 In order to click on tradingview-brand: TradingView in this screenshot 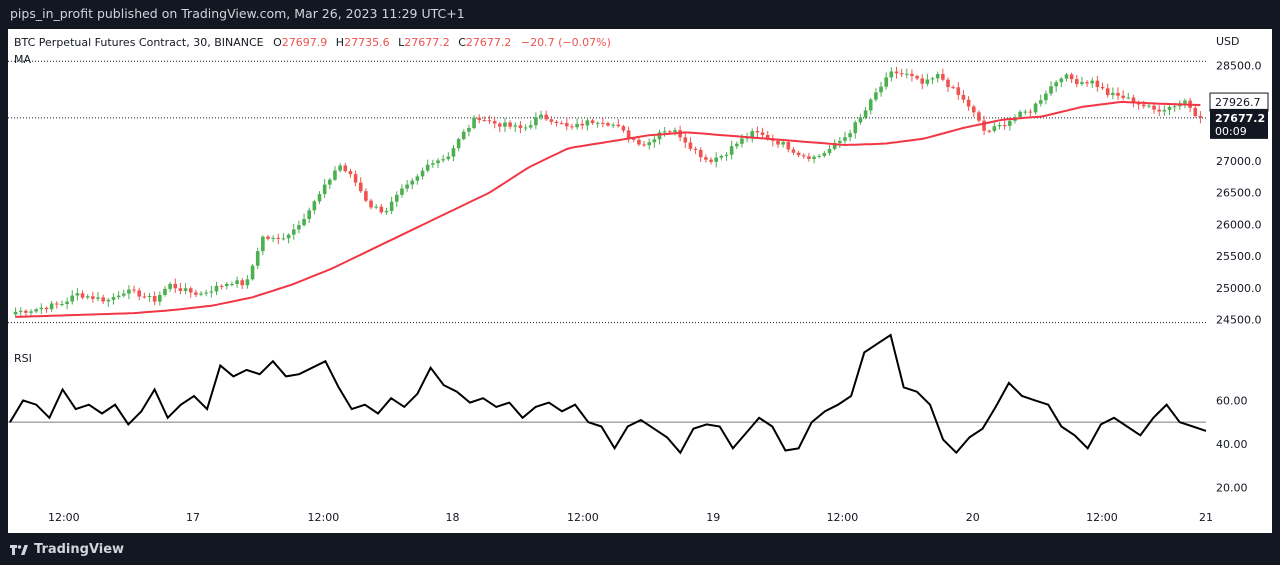, I will do `click(67, 549)`.